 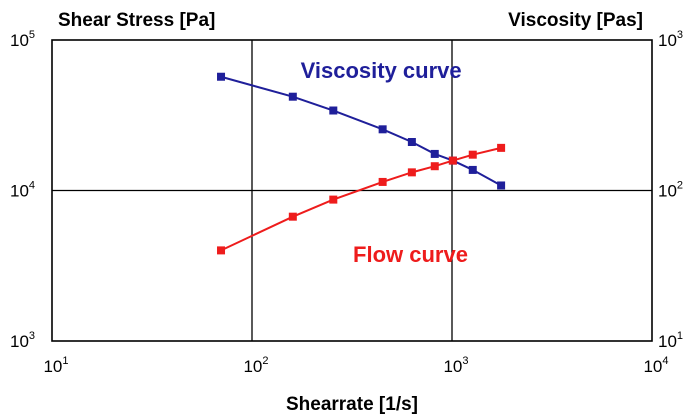 What do you see at coordinates (22, 190) in the screenshot?
I see `y-left-tick-label: 10⁴` at bounding box center [22, 190].